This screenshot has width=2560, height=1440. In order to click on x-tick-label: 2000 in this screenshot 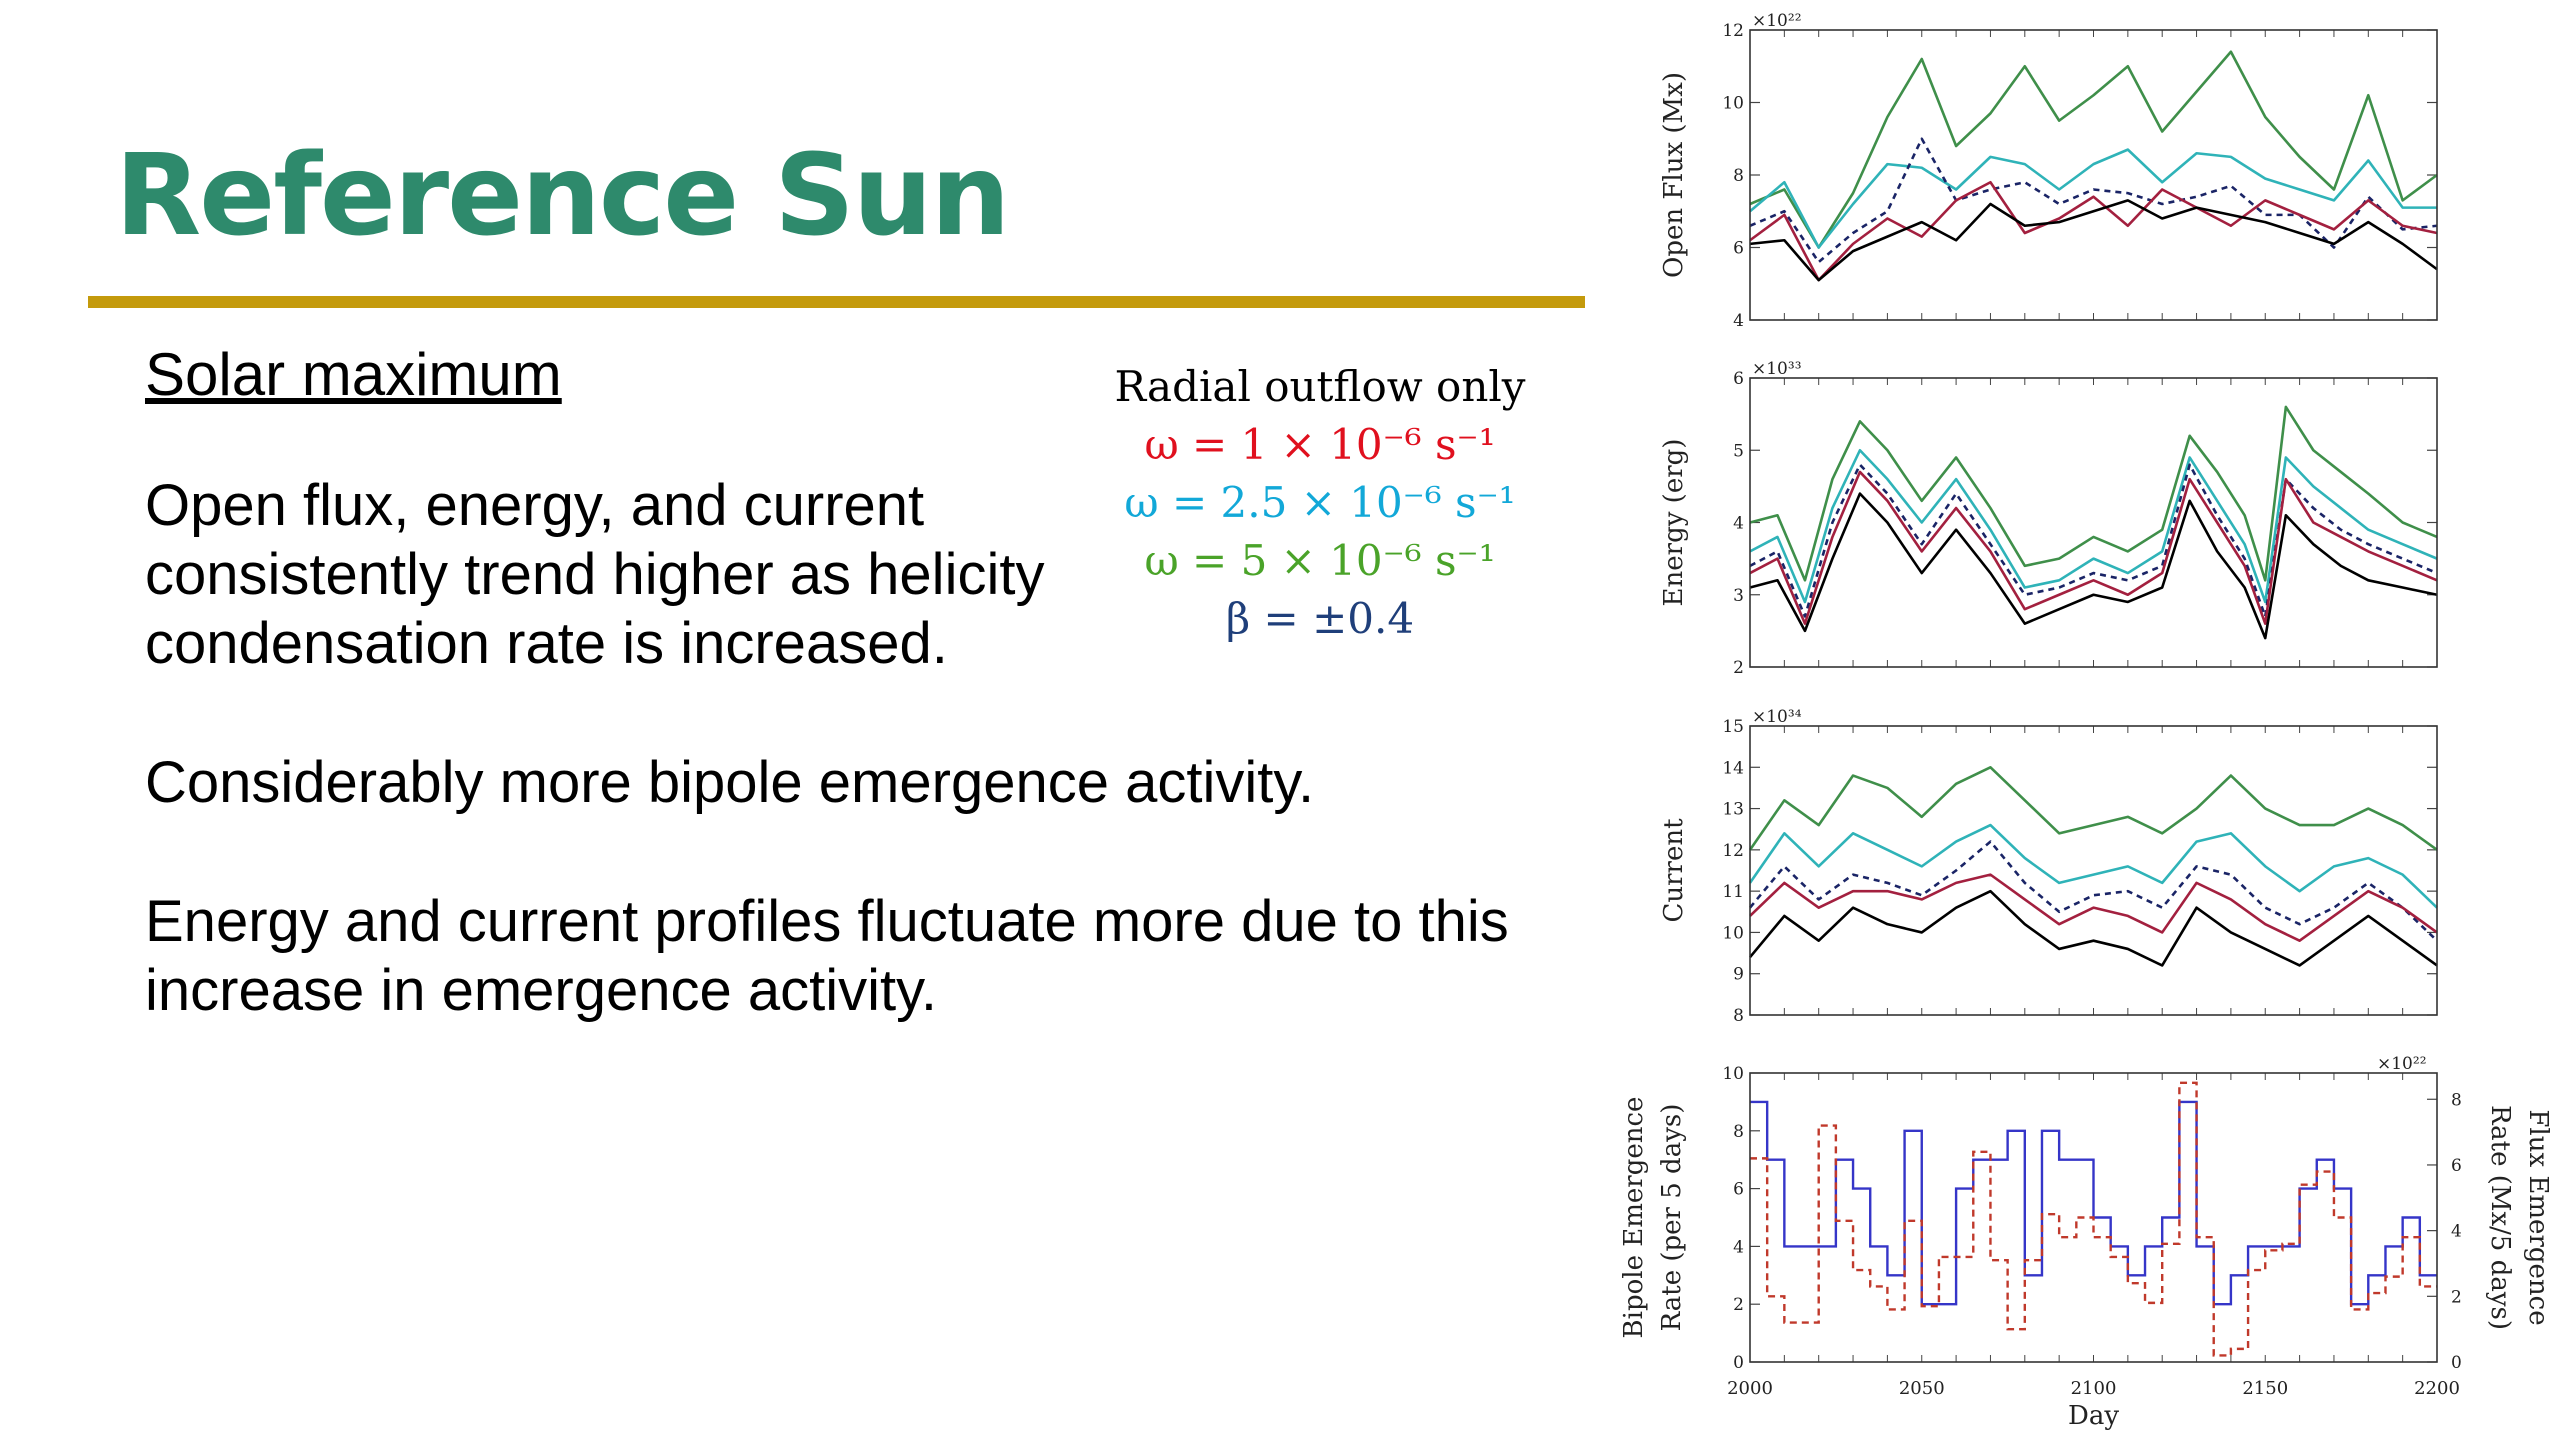, I will do `click(1750, 1388)`.